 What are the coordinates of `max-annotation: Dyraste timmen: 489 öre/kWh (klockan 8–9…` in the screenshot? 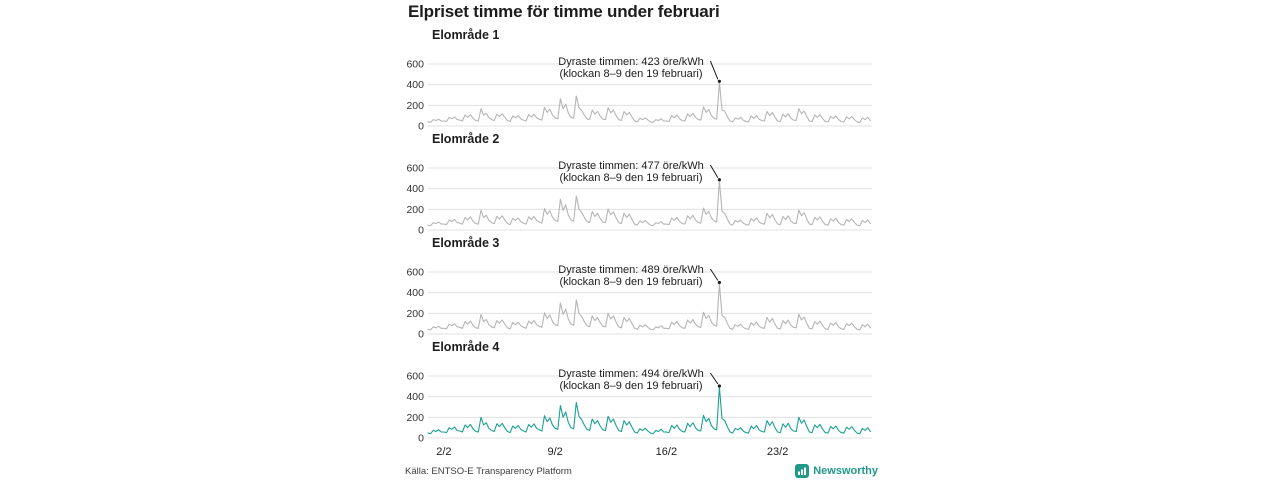 It's located at (631, 276).